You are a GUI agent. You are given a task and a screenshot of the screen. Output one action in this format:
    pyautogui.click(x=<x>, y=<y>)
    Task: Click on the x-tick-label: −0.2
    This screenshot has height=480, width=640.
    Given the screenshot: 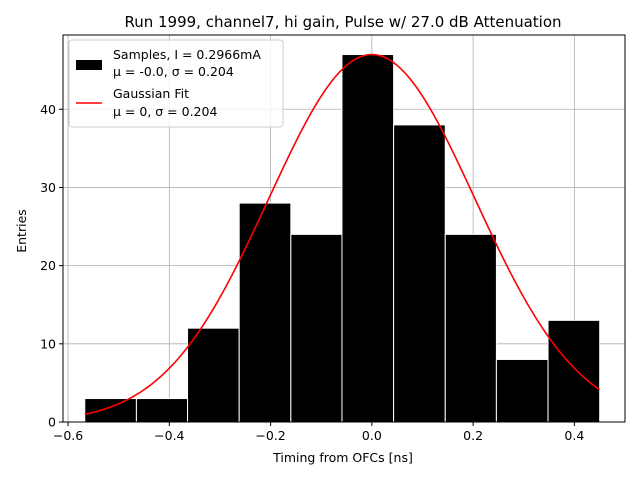 What is the action you would take?
    pyautogui.click(x=270, y=435)
    